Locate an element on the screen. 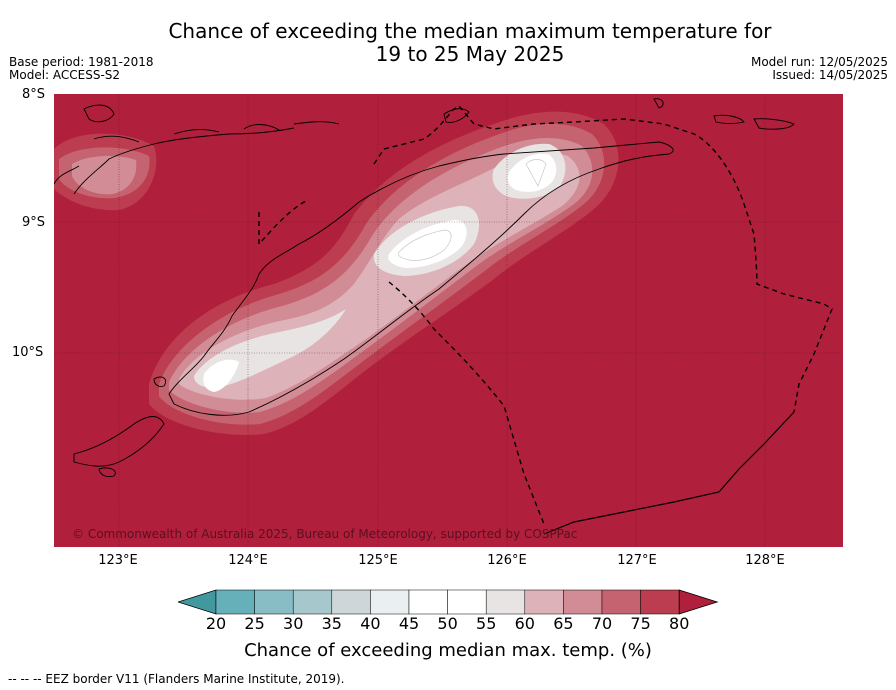 The image size is (896, 690). colorbar-extend-low is located at coordinates (196, 602).